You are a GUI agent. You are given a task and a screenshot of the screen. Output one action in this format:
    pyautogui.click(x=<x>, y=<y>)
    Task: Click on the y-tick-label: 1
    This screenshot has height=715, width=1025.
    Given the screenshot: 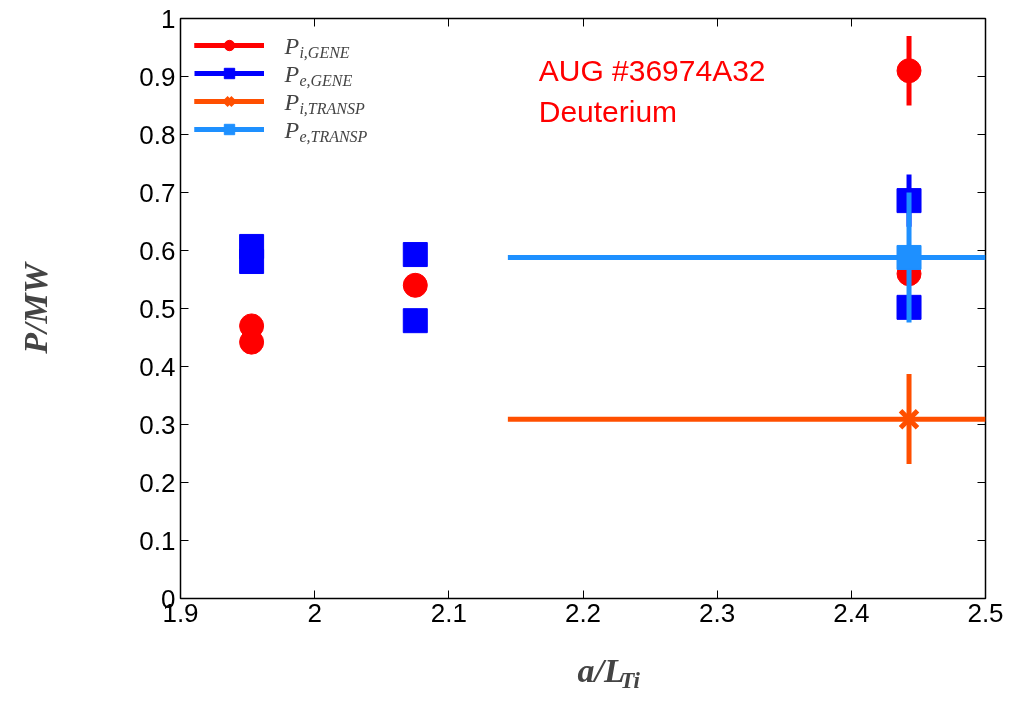 What is the action you would take?
    pyautogui.click(x=168, y=18)
    